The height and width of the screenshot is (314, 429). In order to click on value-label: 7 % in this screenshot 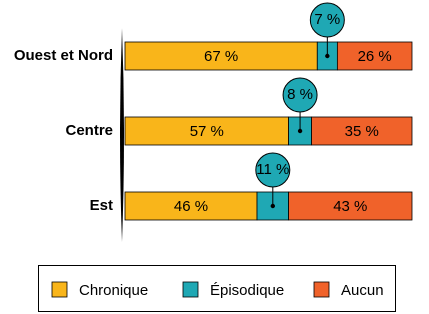, I will do `click(327, 19)`.